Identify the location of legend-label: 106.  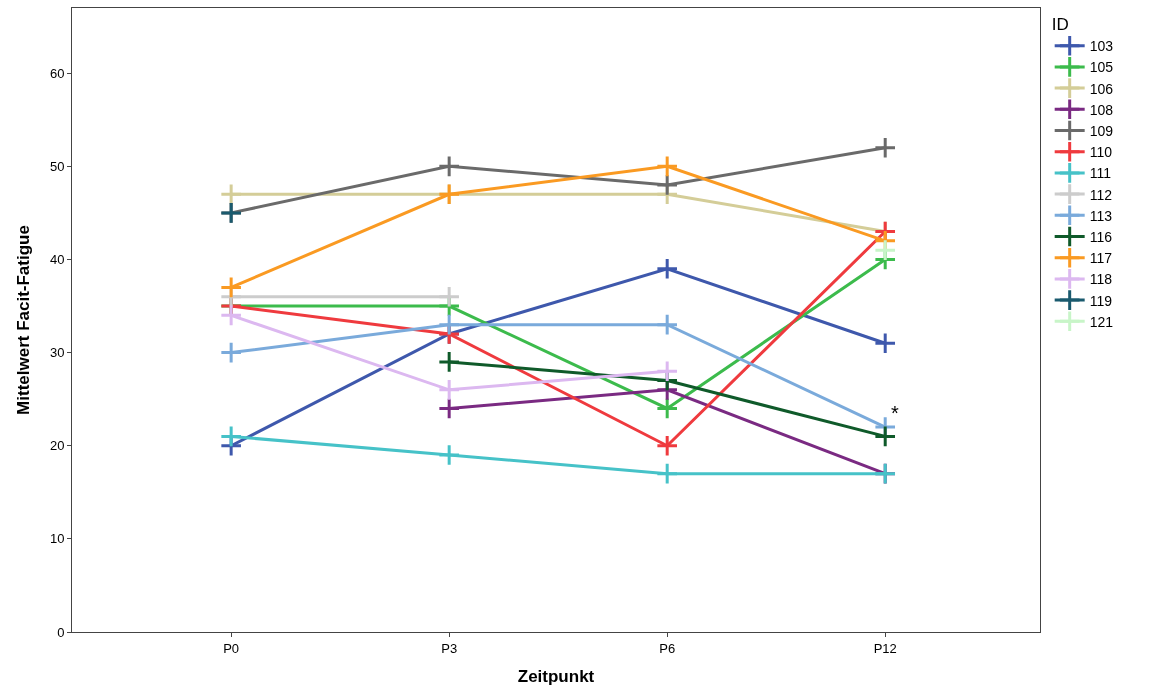
(1101, 88).